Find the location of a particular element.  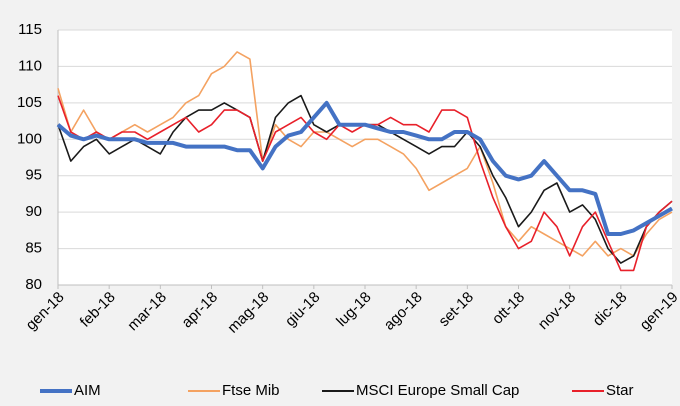

y-tick-label: 100 is located at coordinates (29, 138).